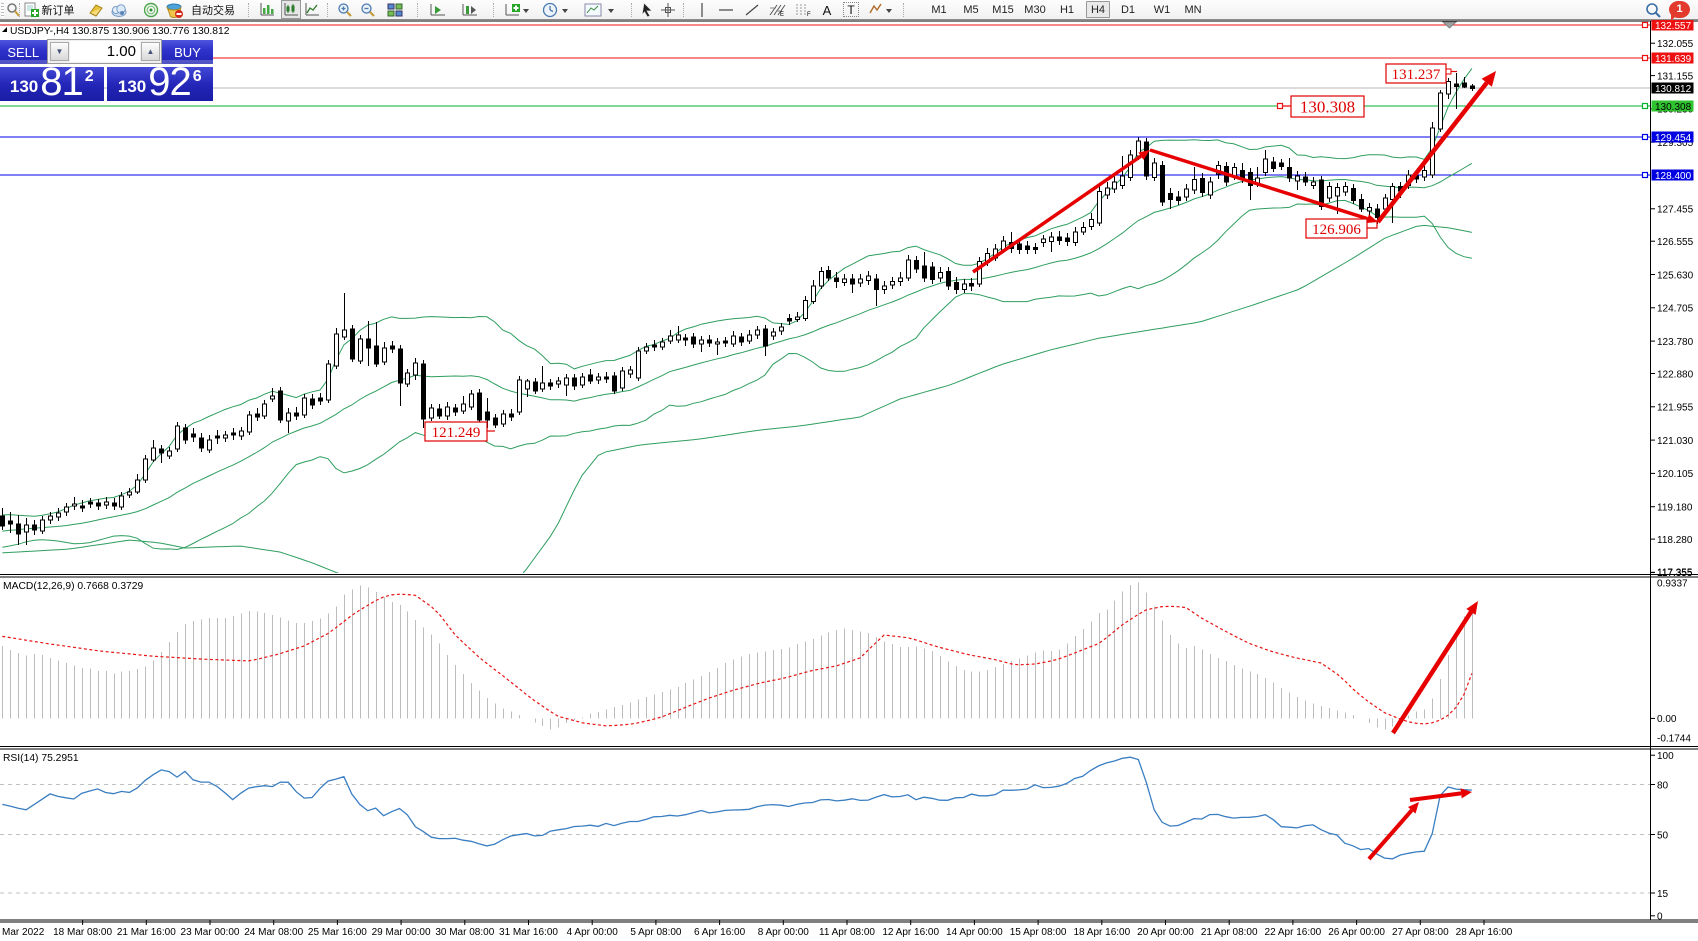 This screenshot has width=1698, height=941. Describe the element at coordinates (1675, 242) in the screenshot. I see `svg-text: 126.555` at that location.